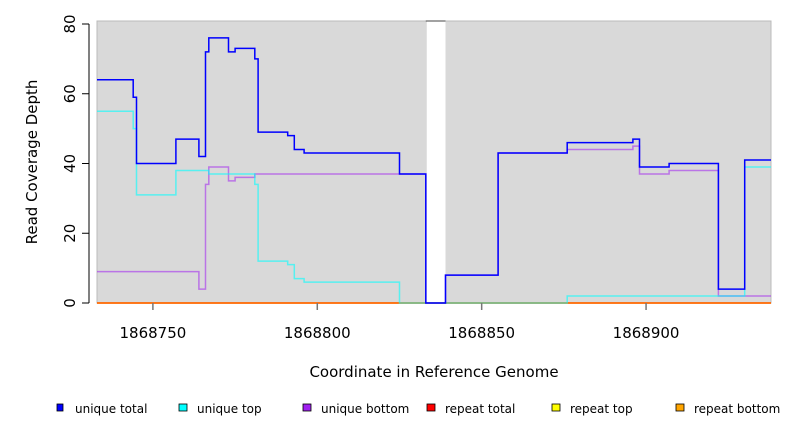 This screenshot has width=792, height=436. Describe the element at coordinates (70, 93) in the screenshot. I see `y-tick-label: 60` at that location.